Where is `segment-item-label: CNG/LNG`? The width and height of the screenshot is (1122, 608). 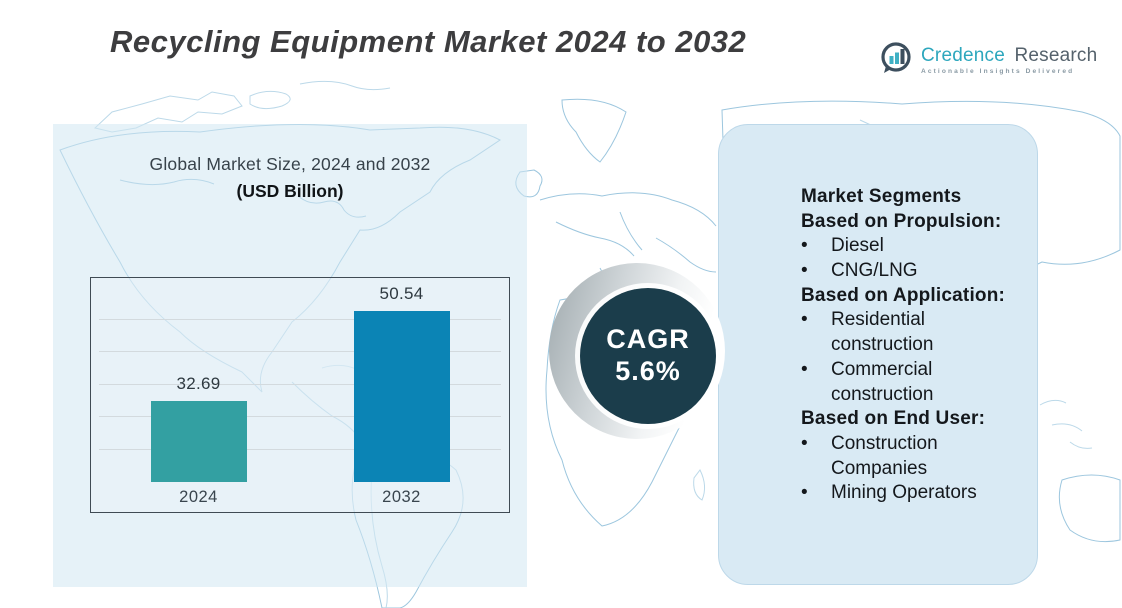
segment-item-label: CNG/LNG is located at coordinates (874, 271).